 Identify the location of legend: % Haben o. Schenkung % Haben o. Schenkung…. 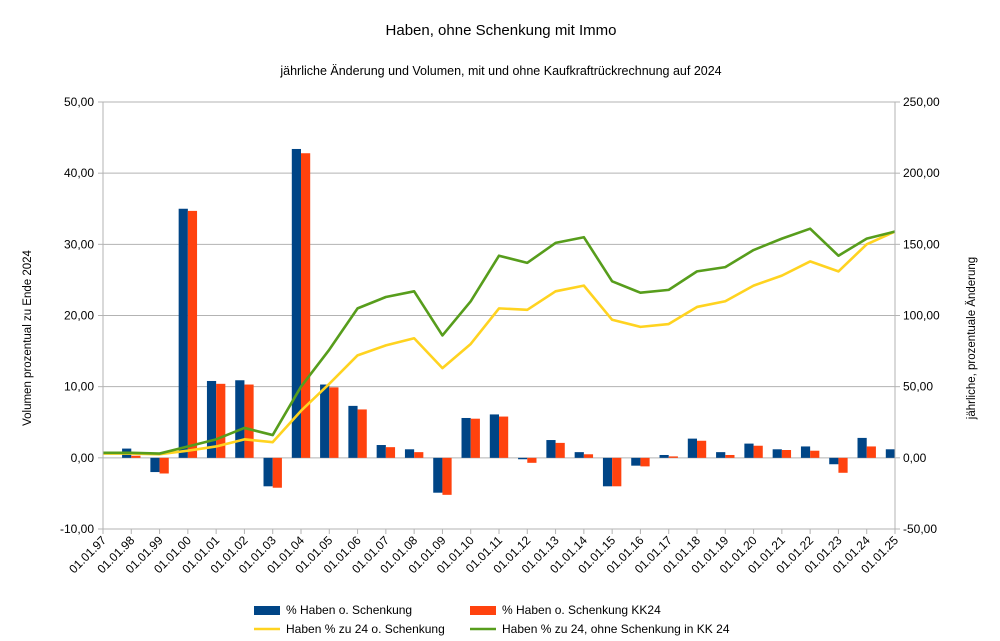
(492, 619).